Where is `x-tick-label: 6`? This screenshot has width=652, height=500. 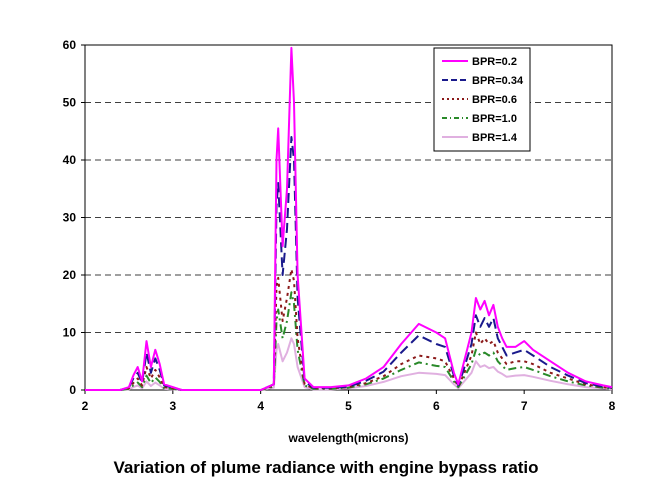
x-tick-label: 6 is located at coordinates (436, 406).